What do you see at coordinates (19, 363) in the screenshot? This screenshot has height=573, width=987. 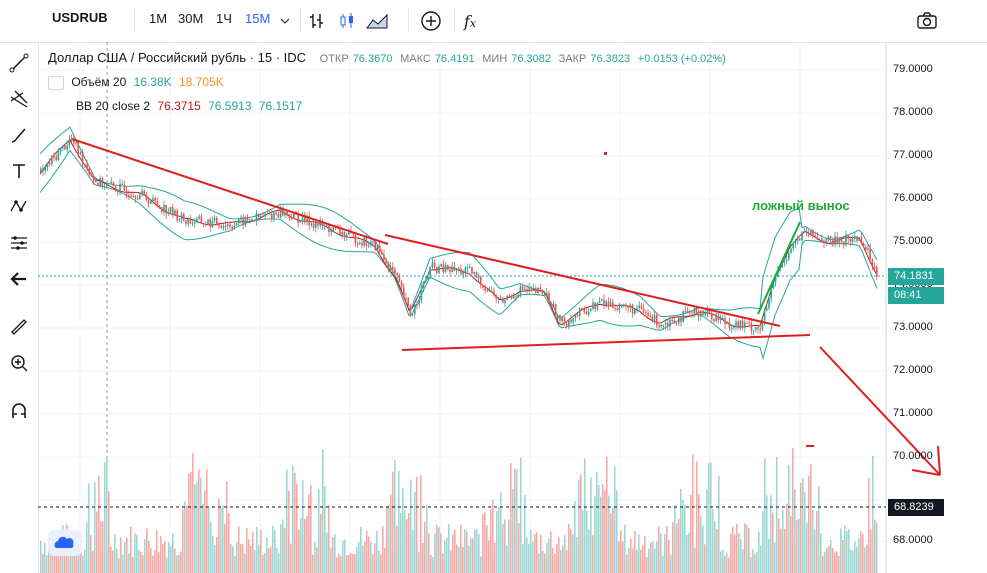 I see `zoom-icon` at bounding box center [19, 363].